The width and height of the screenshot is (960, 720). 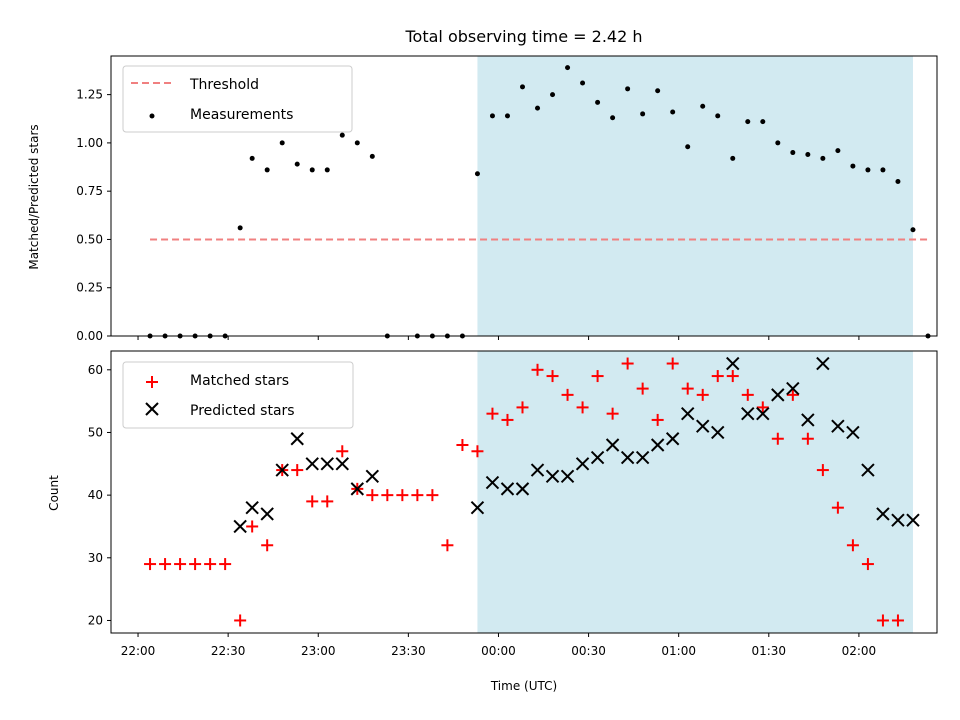 I want to click on x-tick-label: 00:00, so click(x=498, y=651).